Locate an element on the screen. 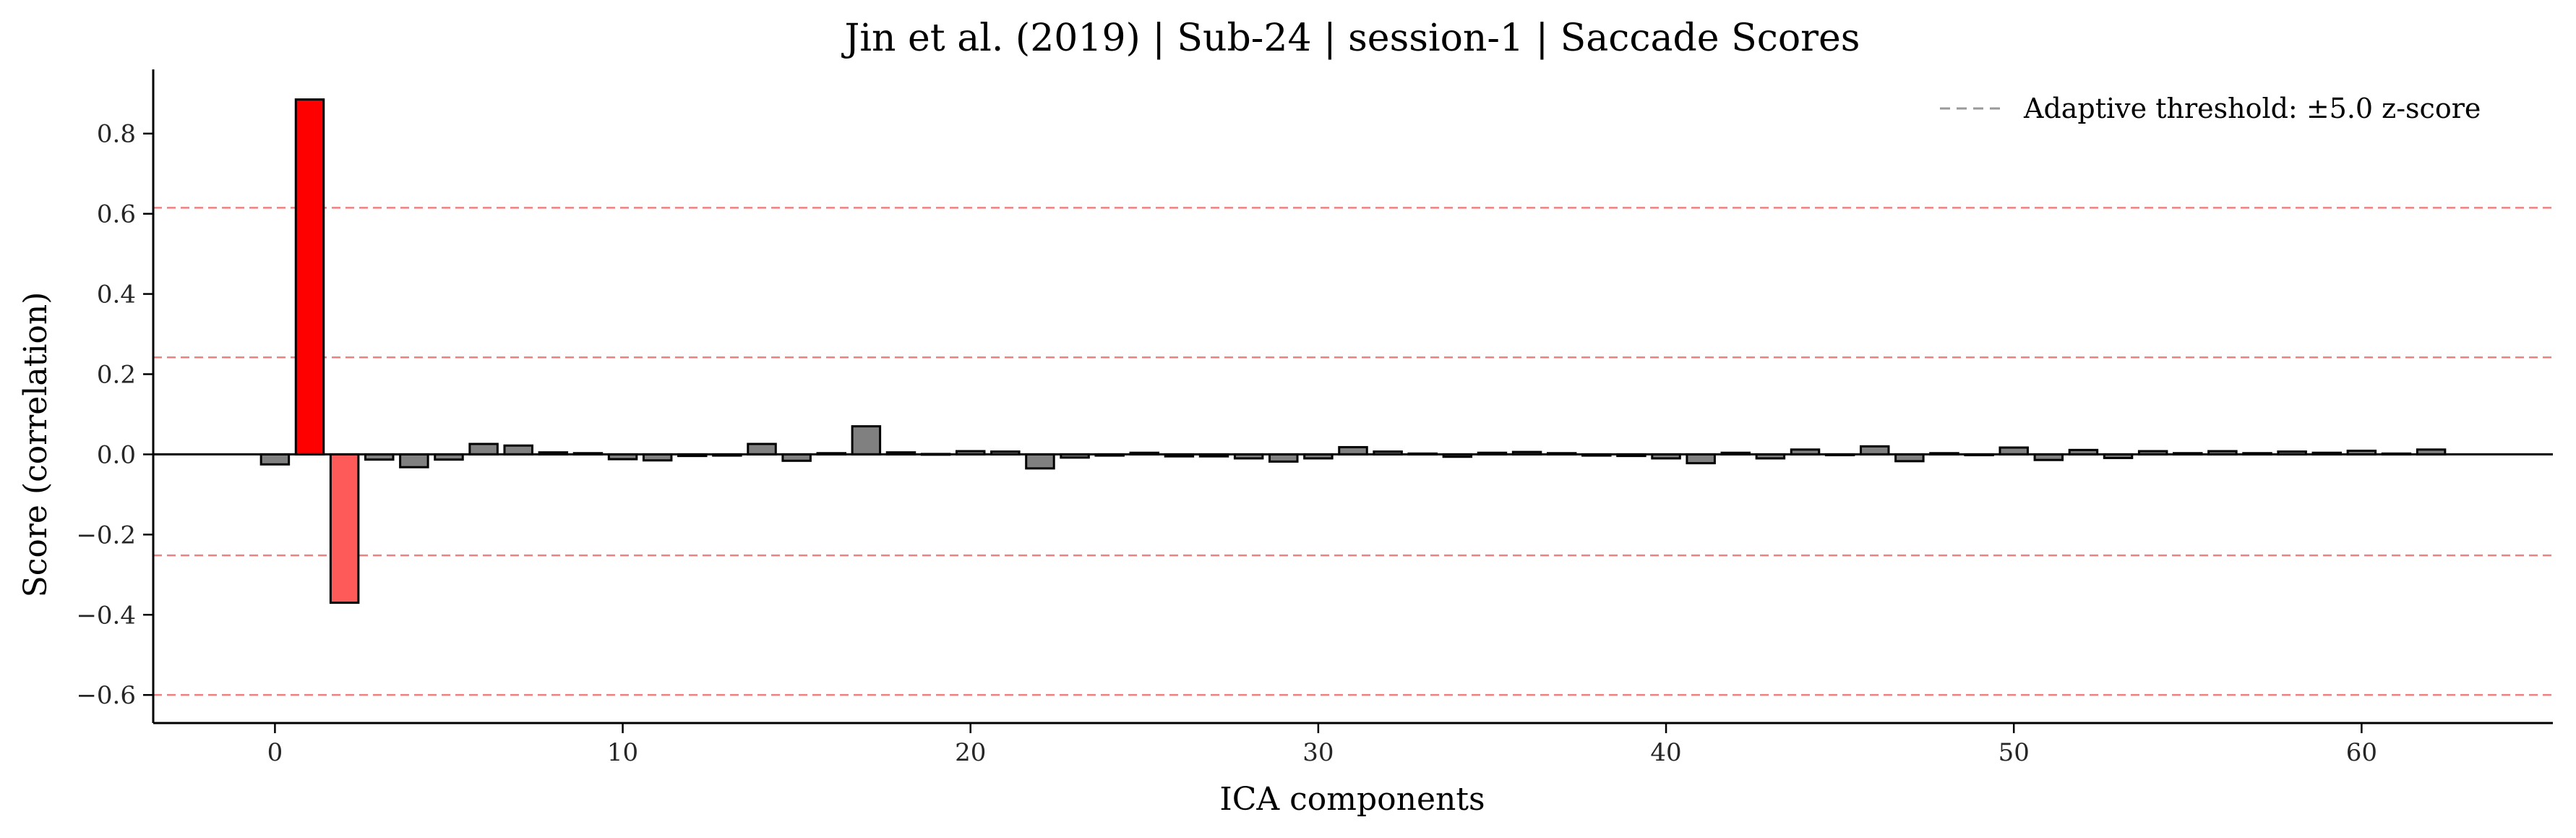  y-axis-label: Score (correlation) is located at coordinates (36, 445).